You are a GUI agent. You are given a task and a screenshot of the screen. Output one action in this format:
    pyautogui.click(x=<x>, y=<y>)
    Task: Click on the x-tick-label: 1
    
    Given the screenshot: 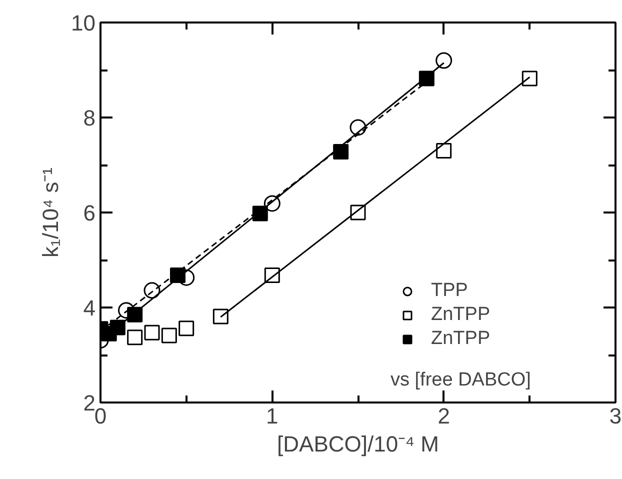 What is the action you would take?
    pyautogui.click(x=272, y=416)
    